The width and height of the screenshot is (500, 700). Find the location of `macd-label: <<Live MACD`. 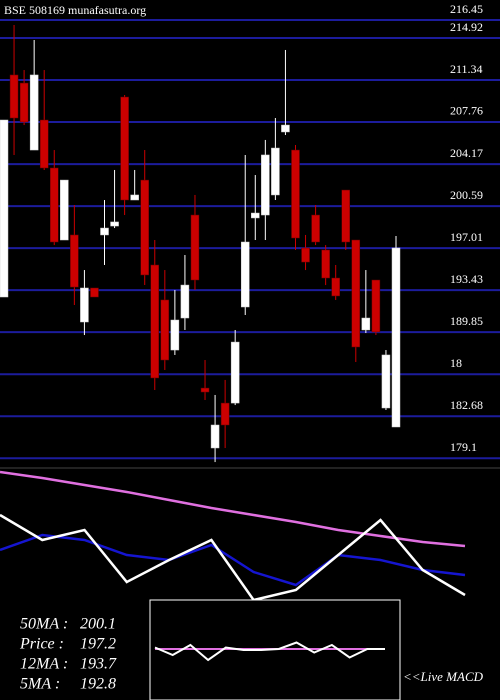

macd-label: <<Live MACD is located at coordinates (443, 676).